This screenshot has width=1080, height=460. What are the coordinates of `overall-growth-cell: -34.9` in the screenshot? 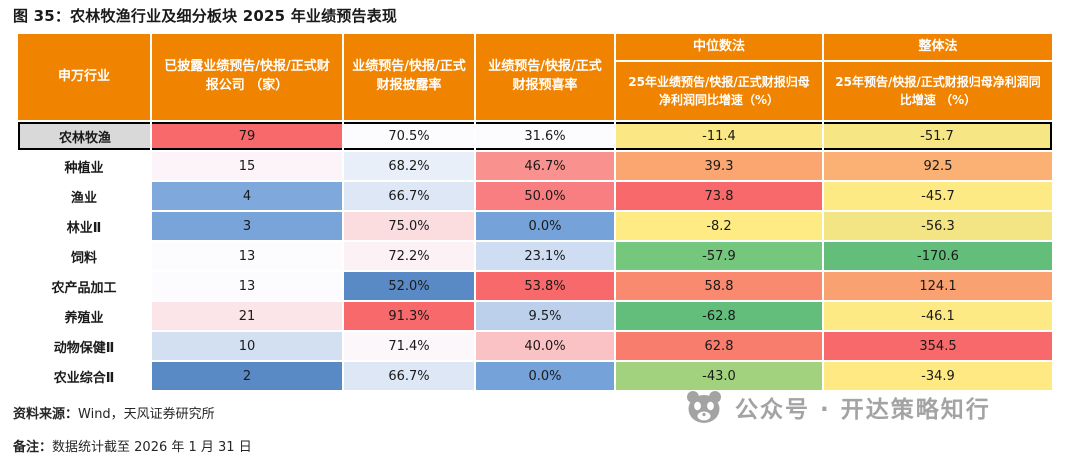 It's located at (938, 376).